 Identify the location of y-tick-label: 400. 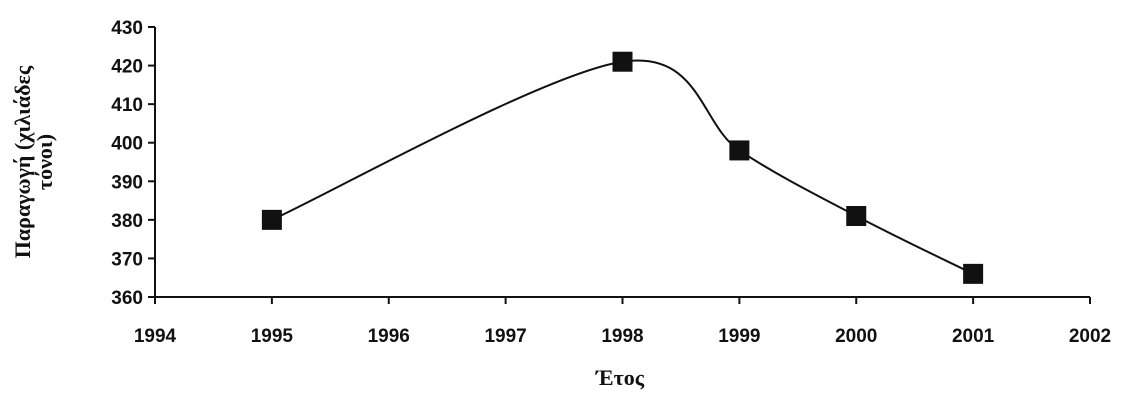
(127, 144).